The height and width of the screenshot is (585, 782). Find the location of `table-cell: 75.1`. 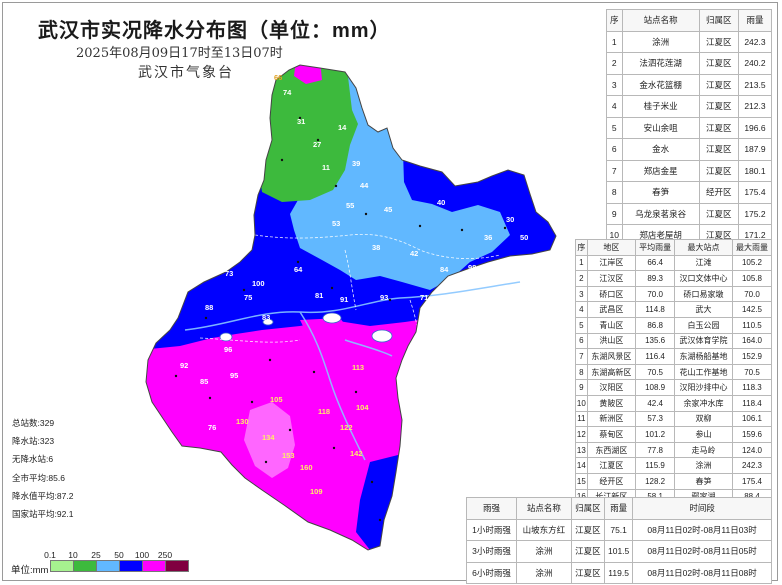

table-cell: 75.1 is located at coordinates (619, 529).